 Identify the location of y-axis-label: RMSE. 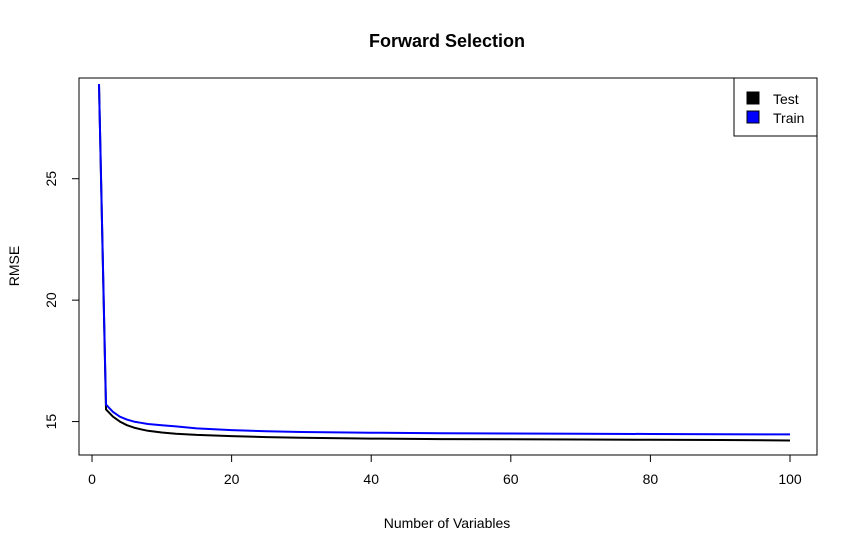
(14, 266).